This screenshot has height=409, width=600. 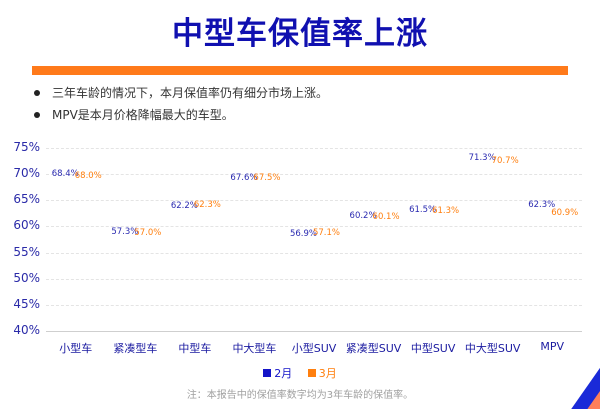 I want to click on data-label: 71.3%, so click(x=482, y=158).